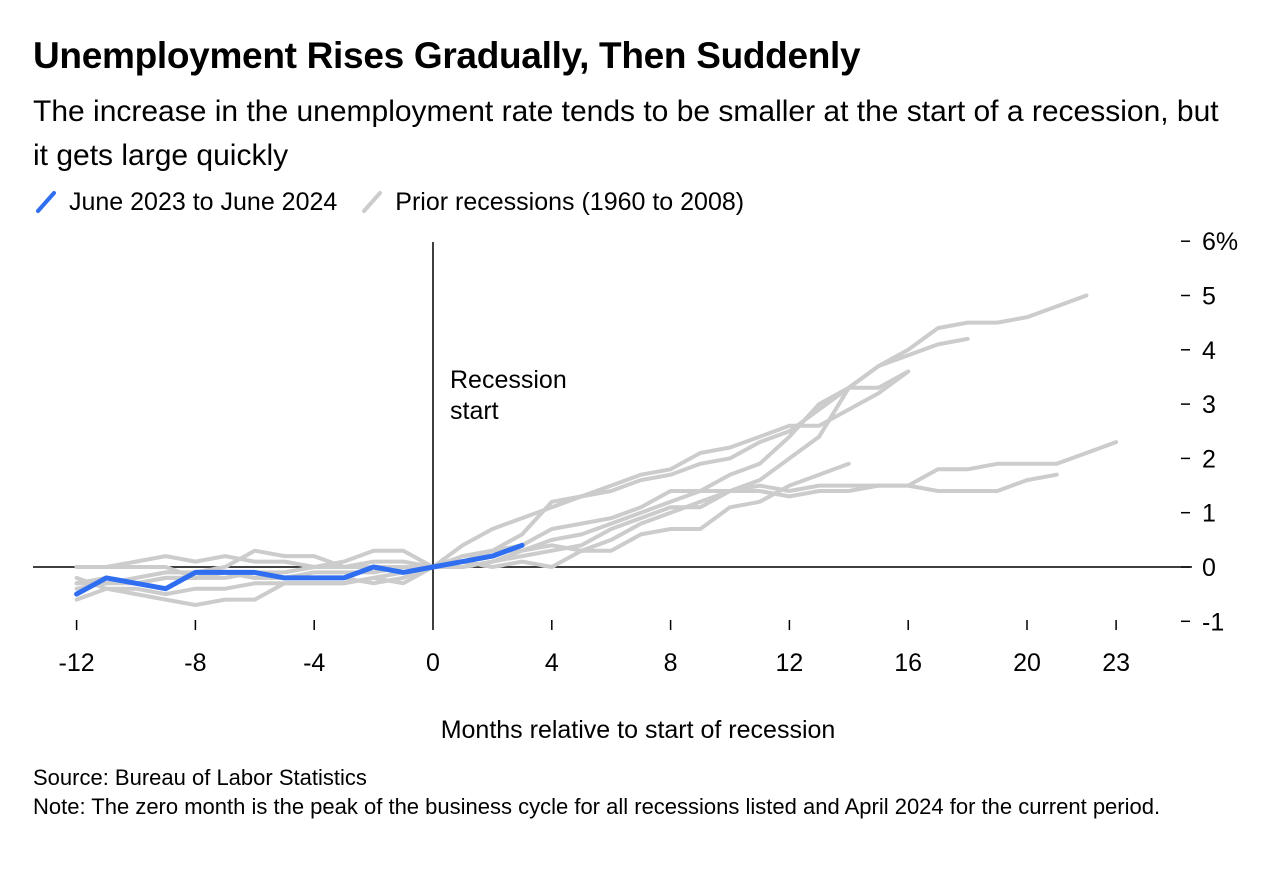 The height and width of the screenshot is (888, 1280). I want to click on x-tick-label: 12, so click(789, 663).